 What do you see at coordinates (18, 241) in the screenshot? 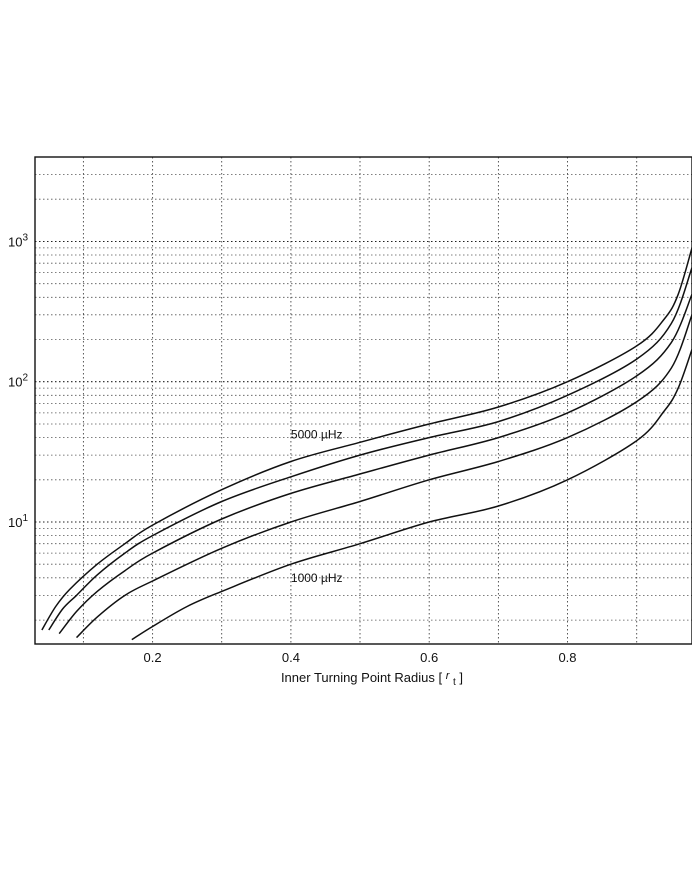
I see `y-tick-label: 10³` at bounding box center [18, 241].